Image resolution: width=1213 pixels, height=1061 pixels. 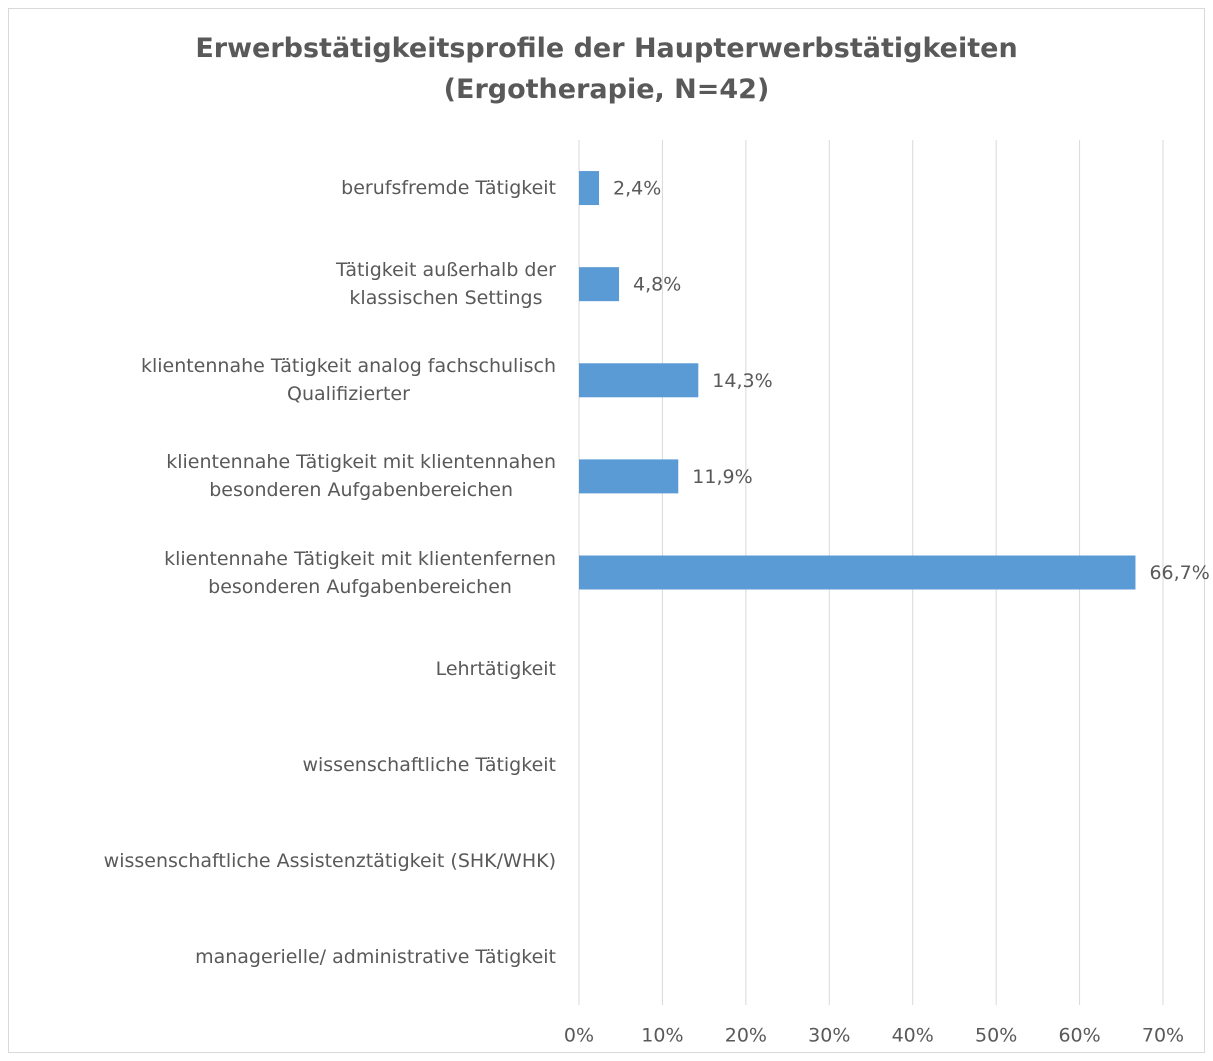 I want to click on y-tick-label-box: managerielle/ administrative Tätigkeit, so click(x=278, y=957).